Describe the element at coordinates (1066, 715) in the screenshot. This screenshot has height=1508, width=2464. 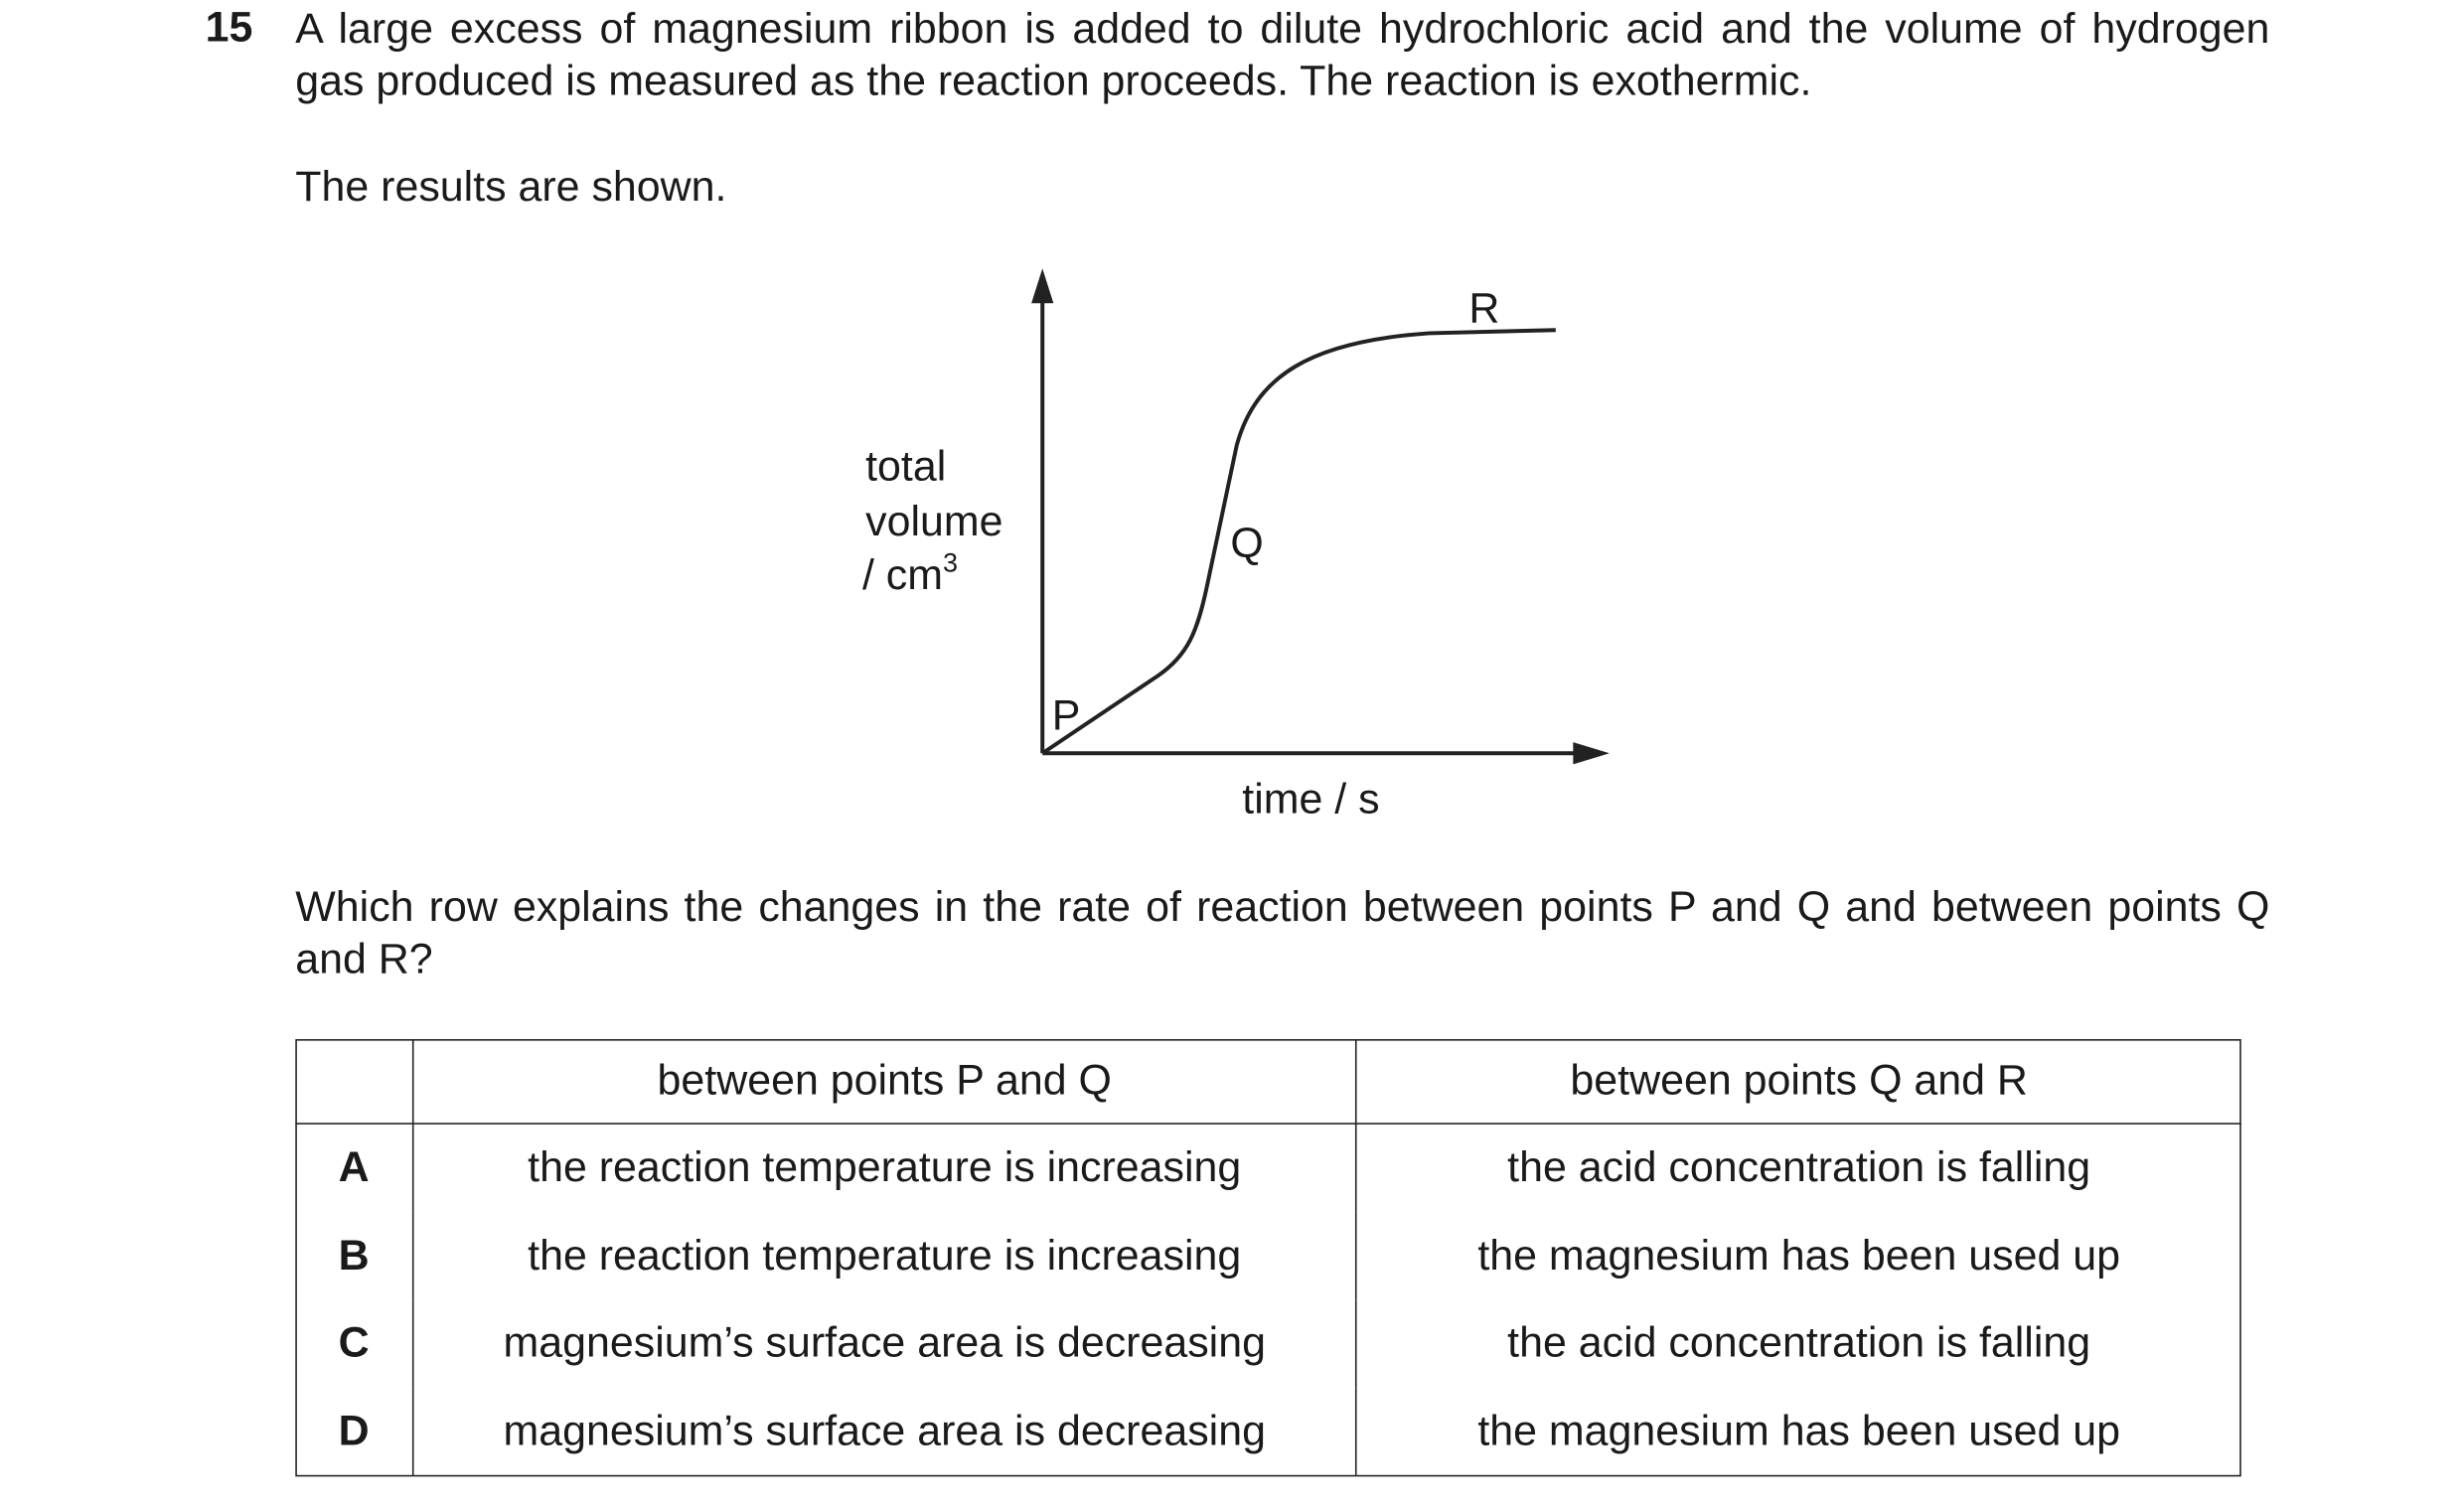
I see `point-label: P` at that location.